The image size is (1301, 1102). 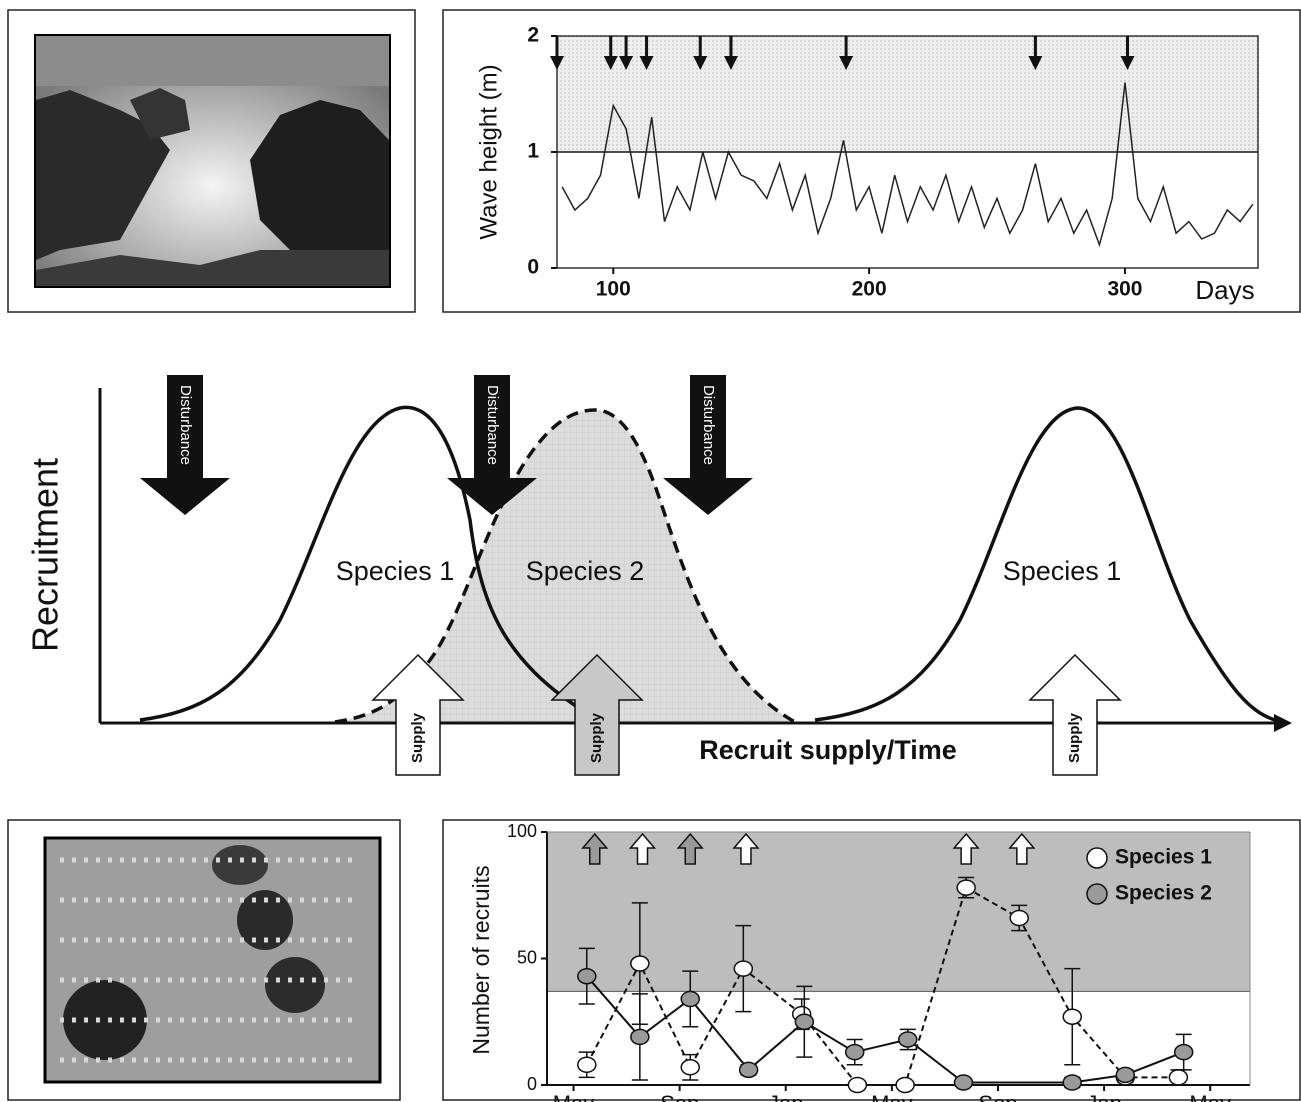 I want to click on series-line, so click(x=882, y=986).